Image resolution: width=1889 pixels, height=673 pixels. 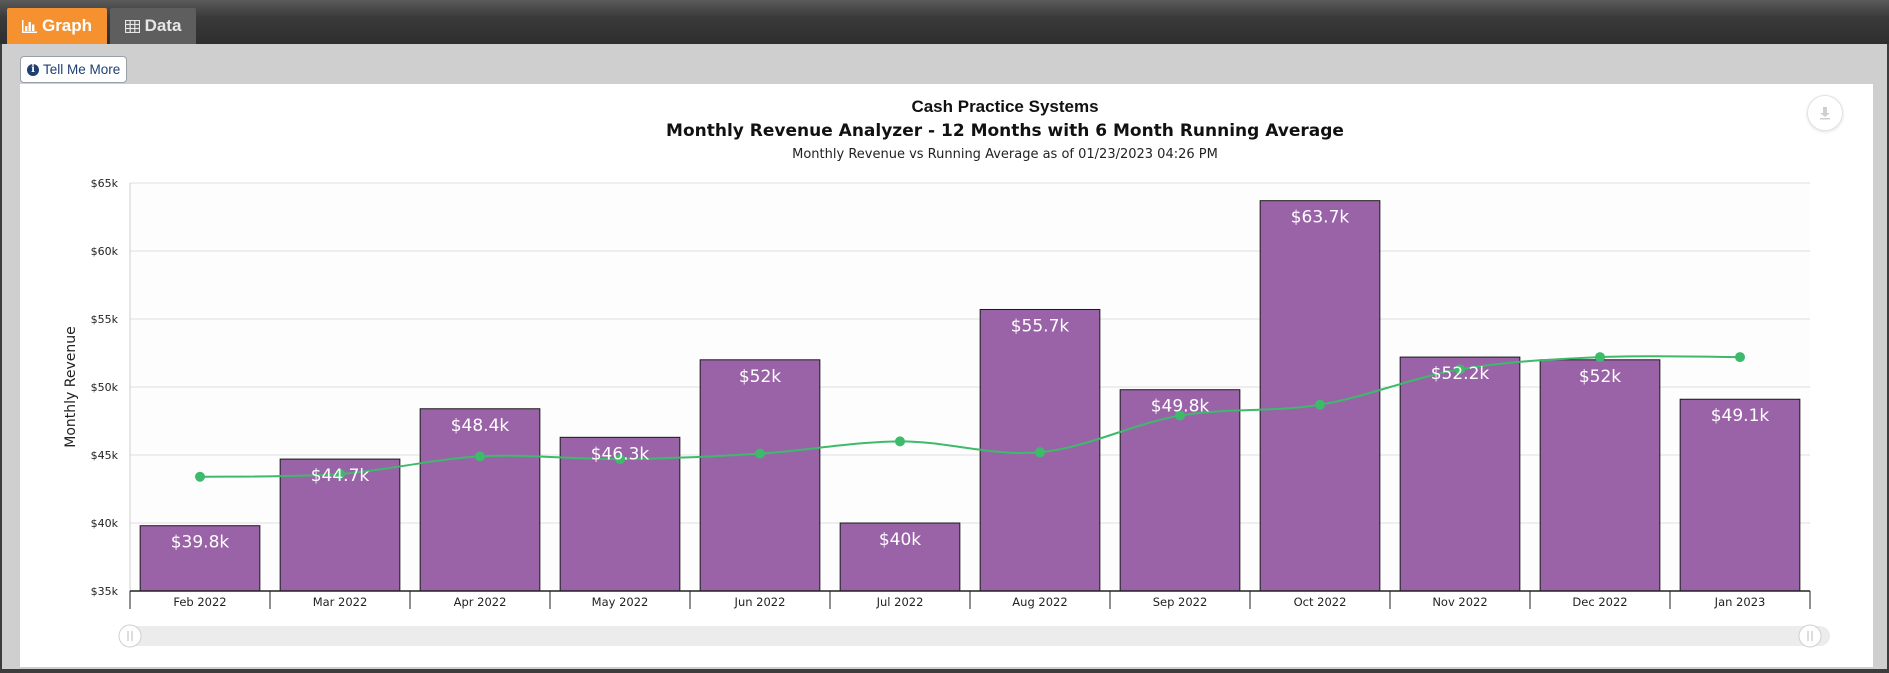 I want to click on tab-data: Data, so click(x=153, y=26).